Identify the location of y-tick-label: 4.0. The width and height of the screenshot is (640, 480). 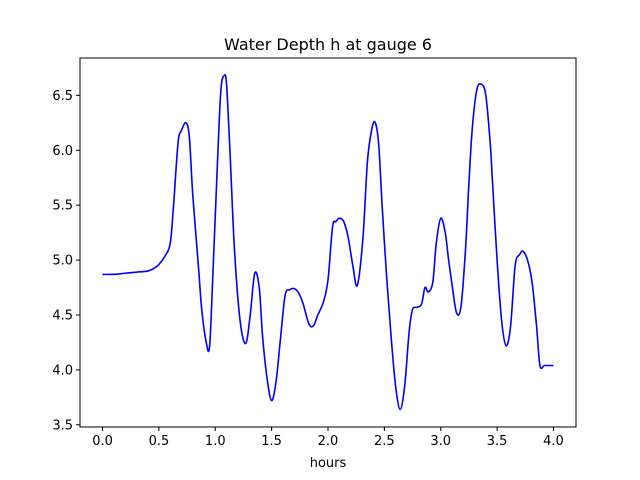
(62, 370).